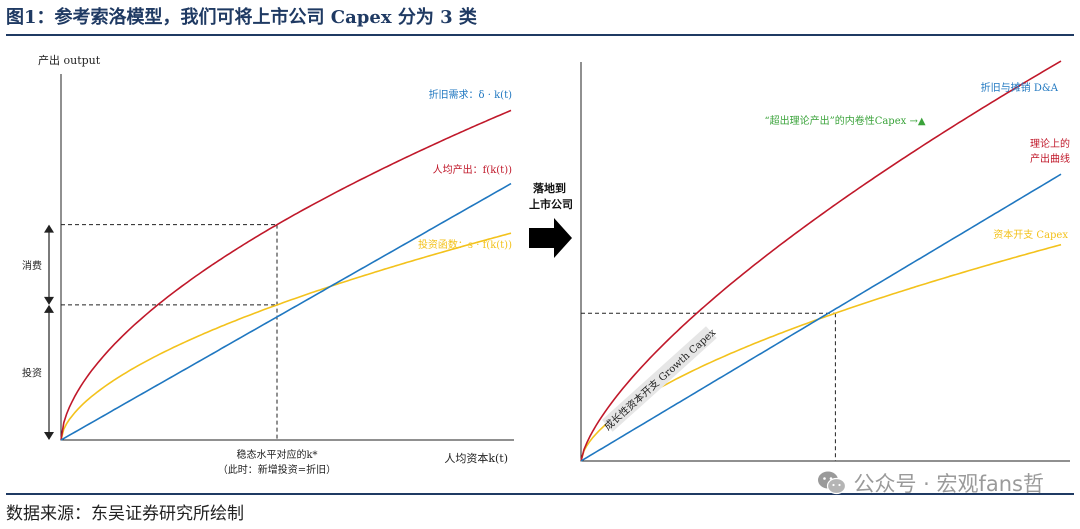  What do you see at coordinates (32, 265) in the screenshot?
I see `left-consumption-label: 消费` at bounding box center [32, 265].